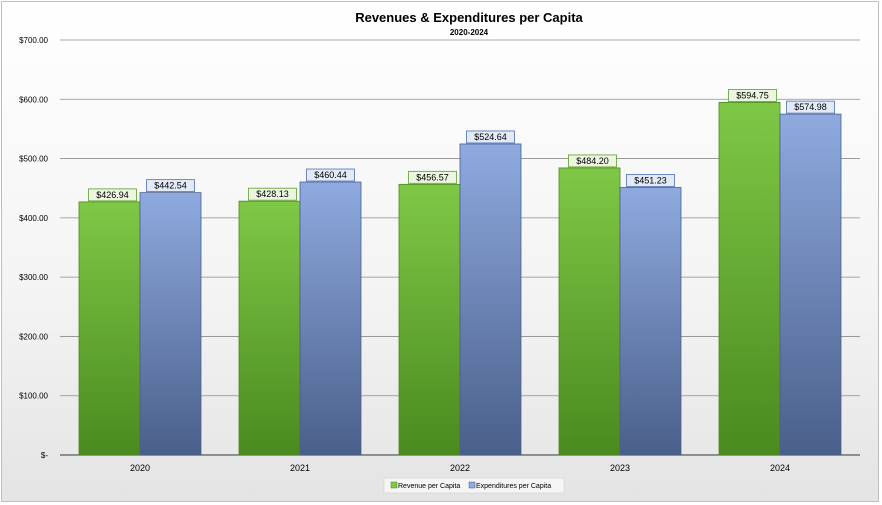 The height and width of the screenshot is (505, 882). What do you see at coordinates (33, 40) in the screenshot?
I see `y-tick-label: $700.00` at bounding box center [33, 40].